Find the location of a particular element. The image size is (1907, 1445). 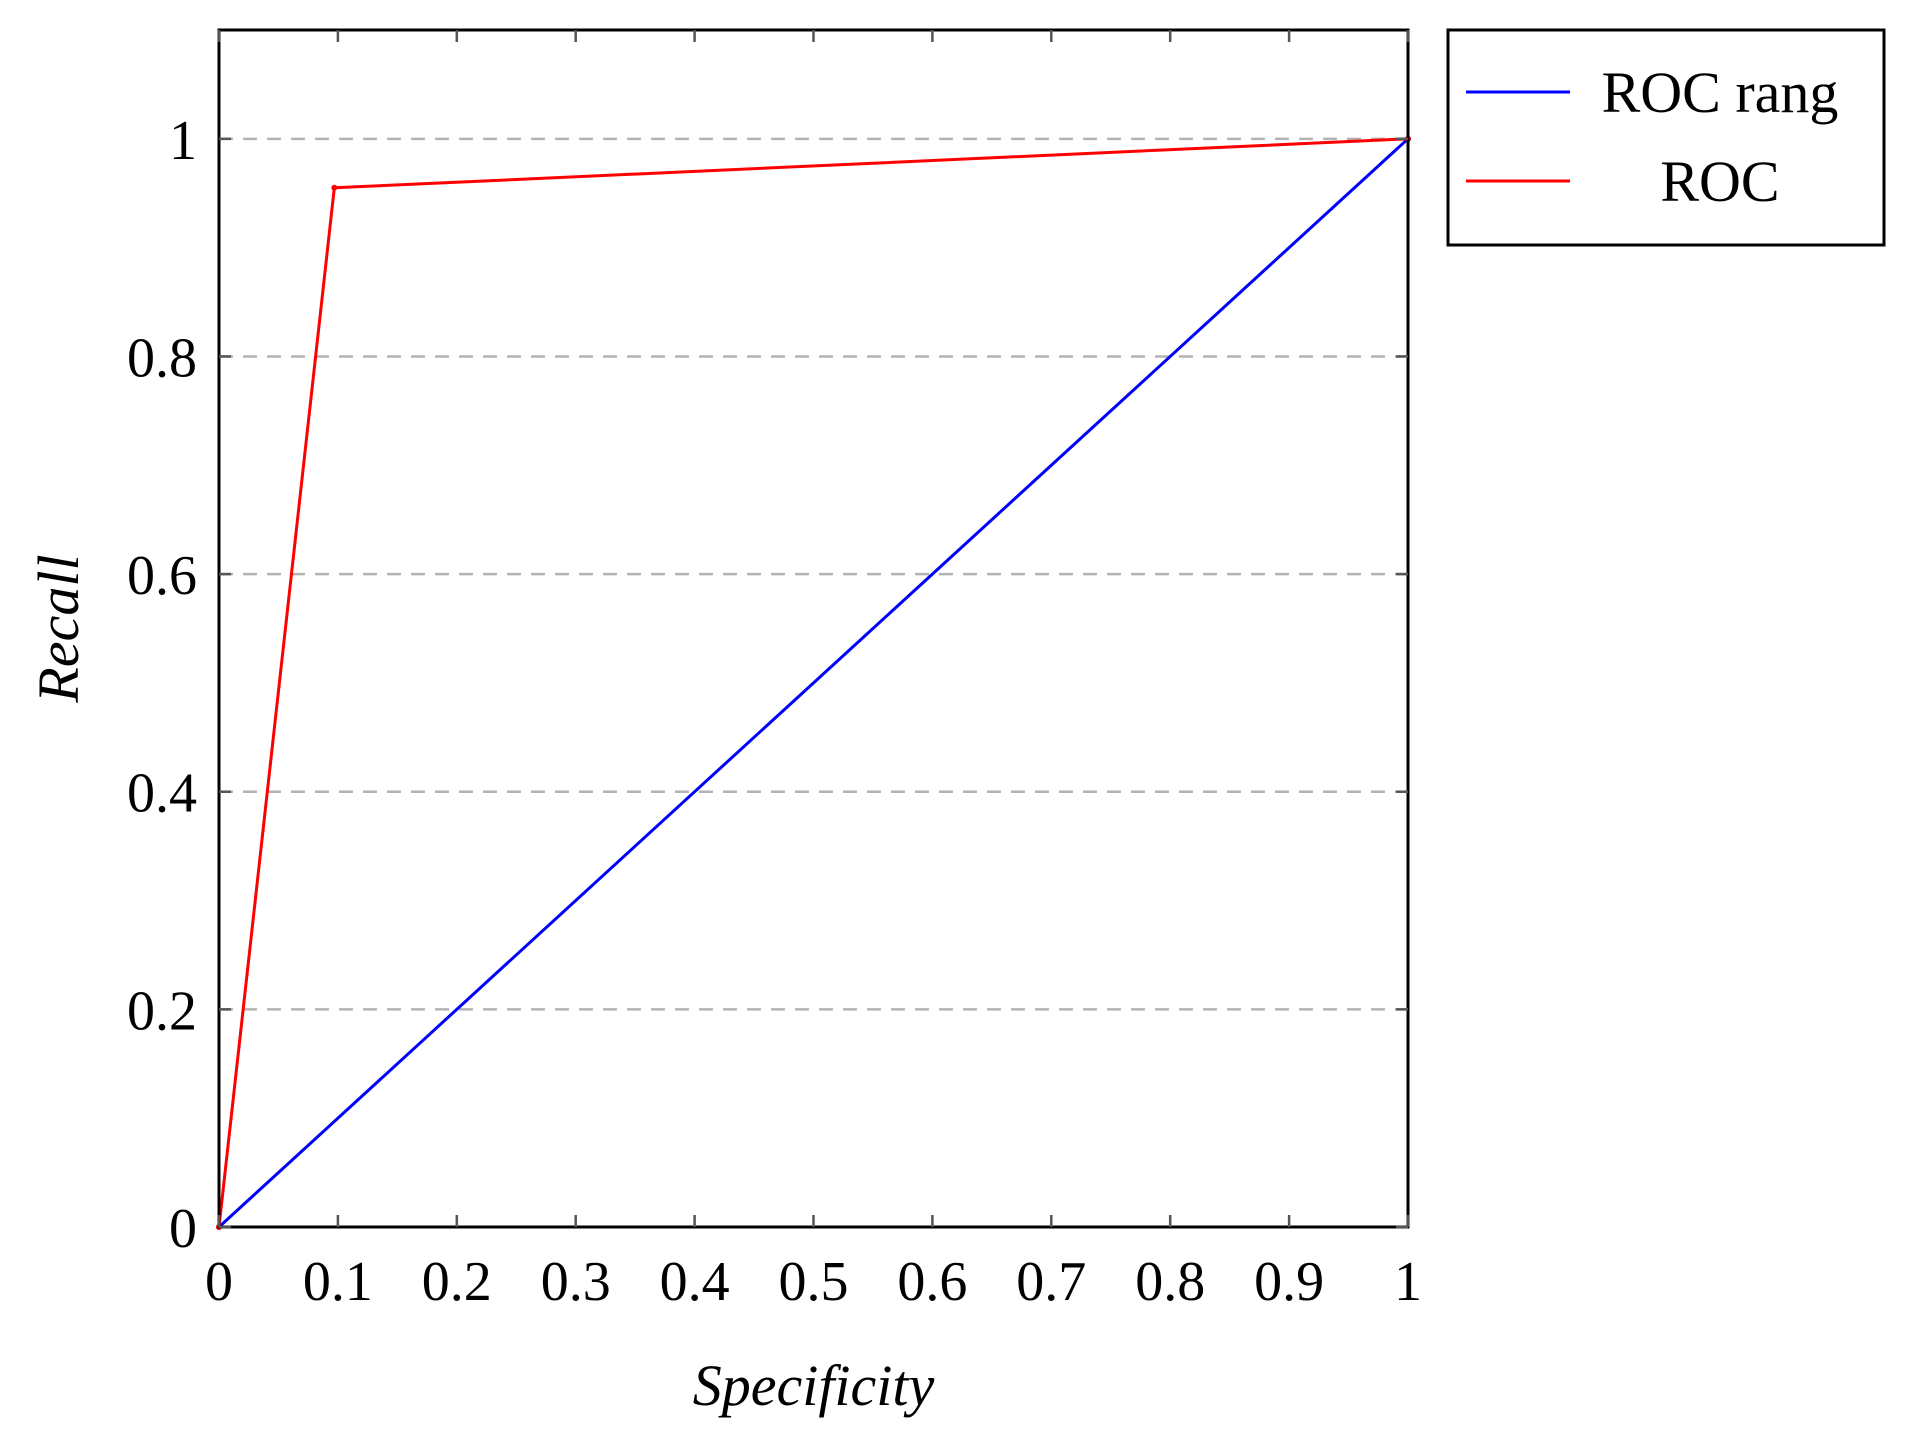

x-tick-label-1: 0.1 is located at coordinates (338, 1282).